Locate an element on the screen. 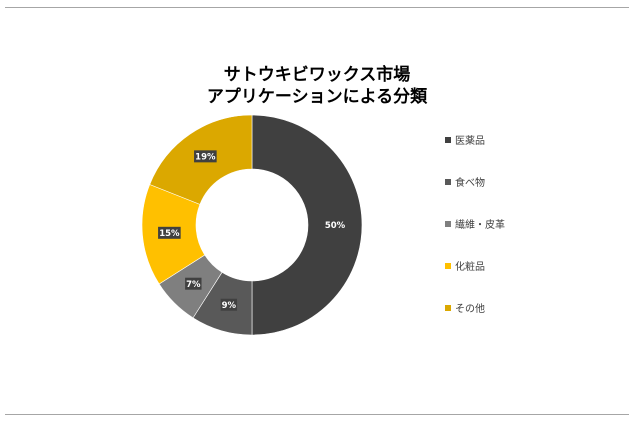 This screenshot has height=425, width=634. legend-label: その他 is located at coordinates (470, 309).